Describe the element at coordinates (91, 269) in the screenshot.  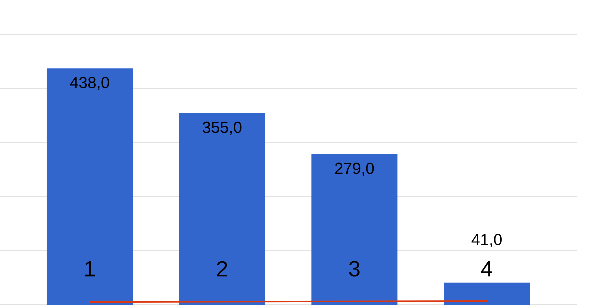
I see `x-tick-label: 1` at that location.